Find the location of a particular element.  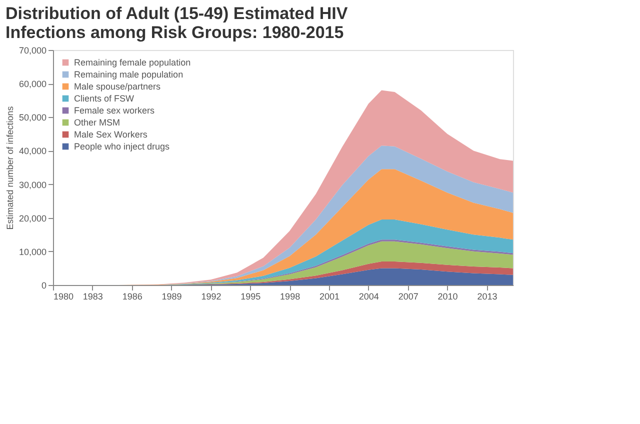

x-tick-label: 2013 is located at coordinates (487, 297).